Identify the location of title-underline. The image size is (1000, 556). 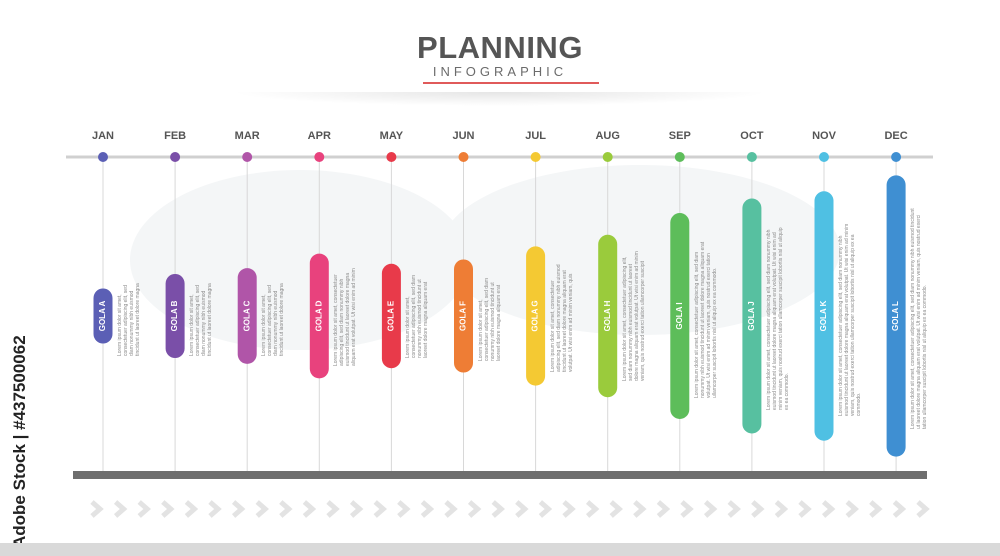
(511, 83).